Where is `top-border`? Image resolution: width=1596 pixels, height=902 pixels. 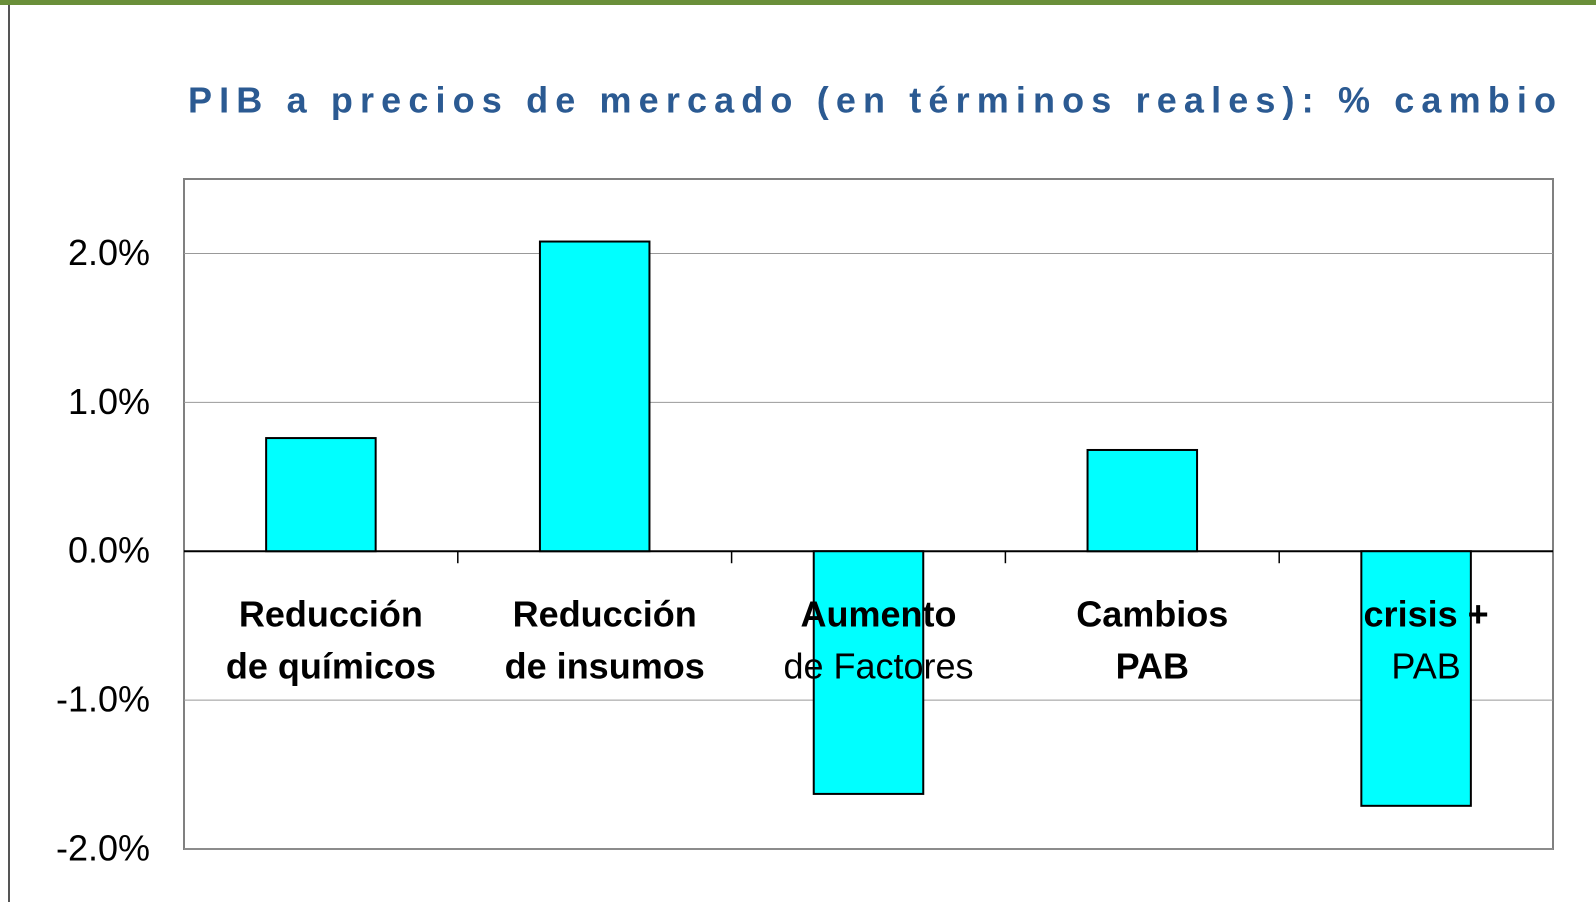 top-border is located at coordinates (798, 2).